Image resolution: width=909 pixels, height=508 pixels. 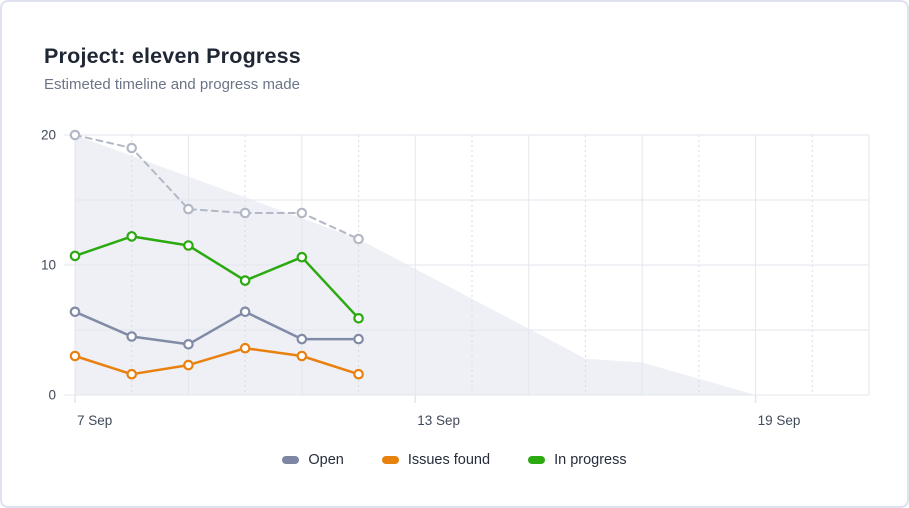 I want to click on legend-label-open: Open, so click(x=326, y=460).